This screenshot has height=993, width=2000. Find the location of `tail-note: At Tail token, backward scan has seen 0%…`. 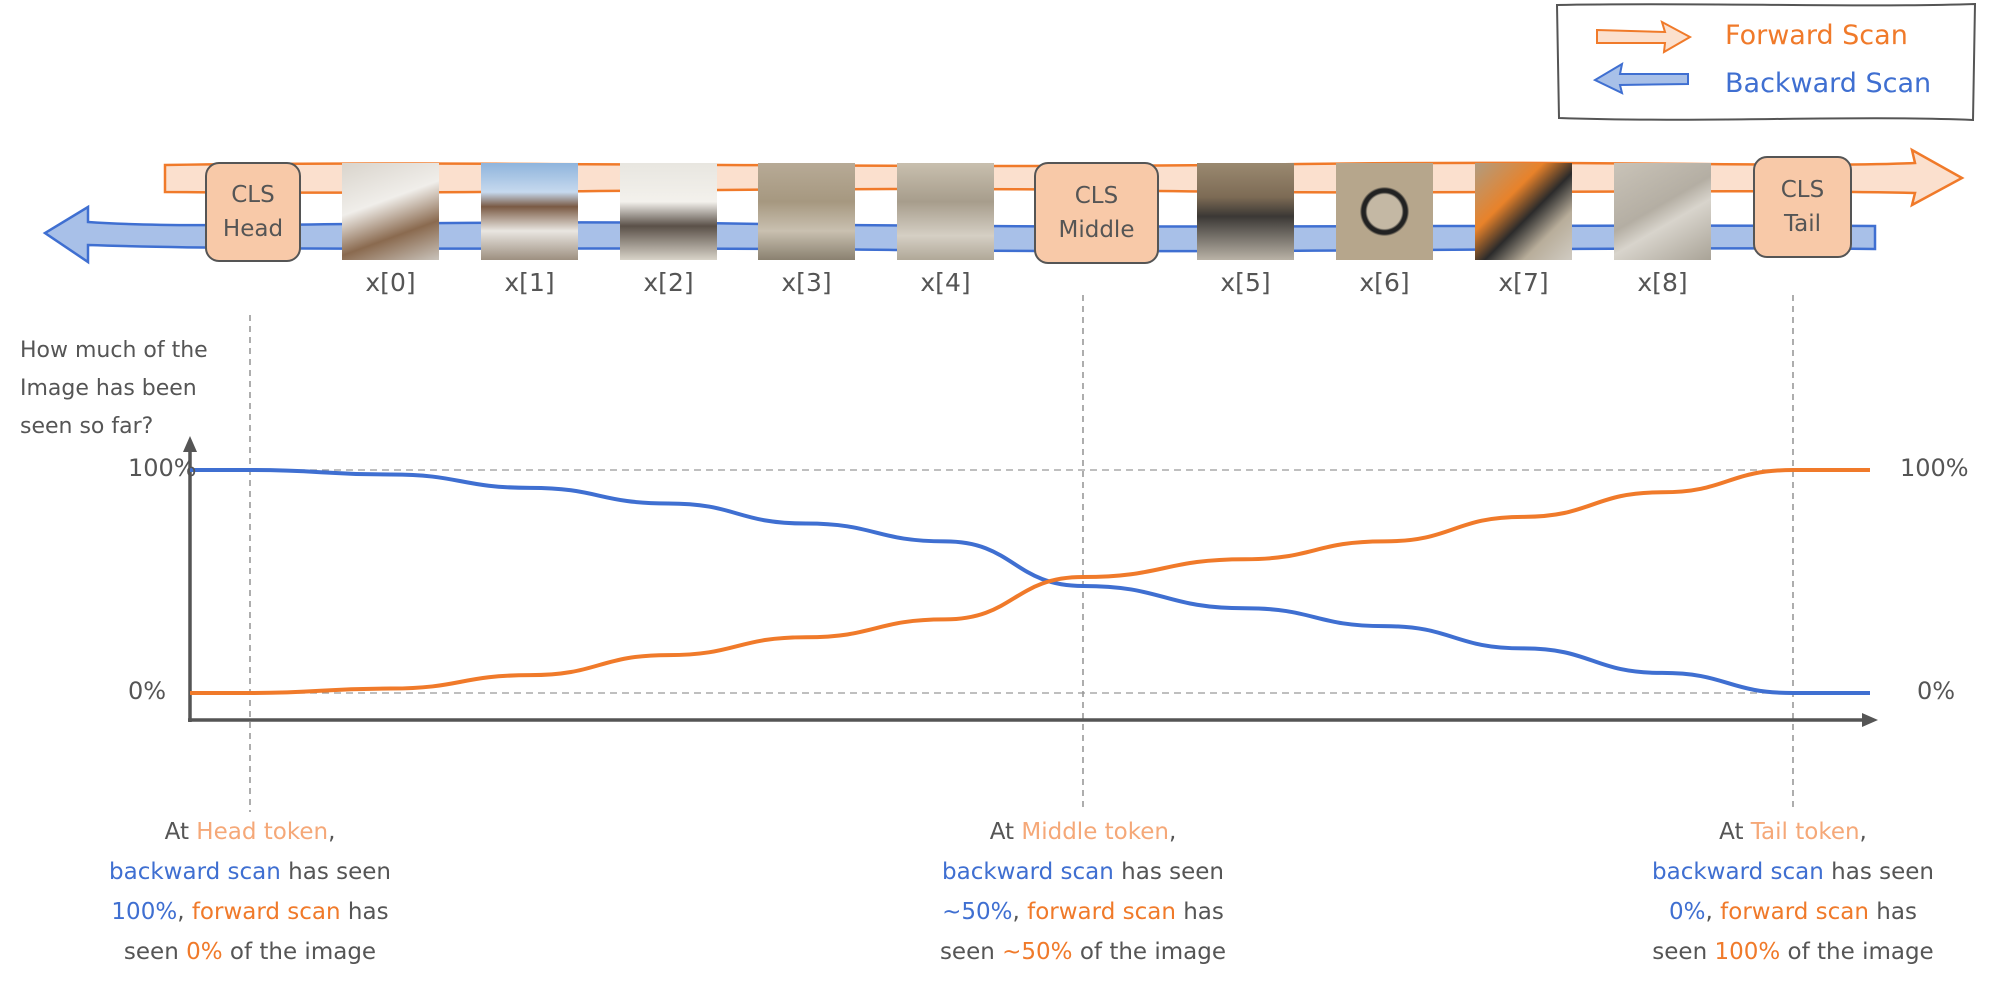

tail-note: At Tail token, backward scan has seen 0%… is located at coordinates (1781, 892).